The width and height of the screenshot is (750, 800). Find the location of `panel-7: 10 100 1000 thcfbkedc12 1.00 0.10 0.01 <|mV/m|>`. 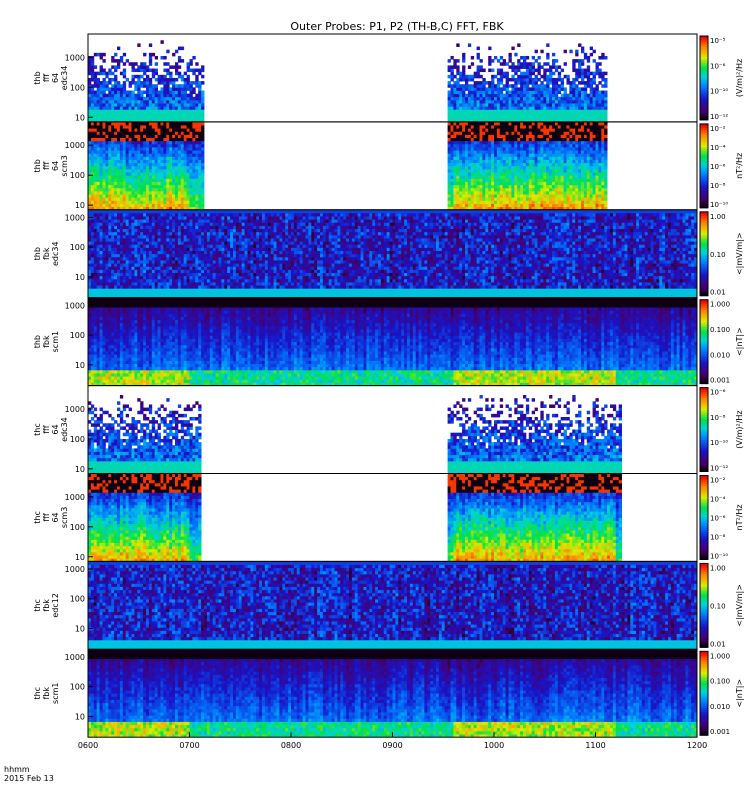

panel-7: 10 100 1000 thcfbkedc12 1.00 0.10 0.01 <|mV/m|> is located at coordinates (388, 605).